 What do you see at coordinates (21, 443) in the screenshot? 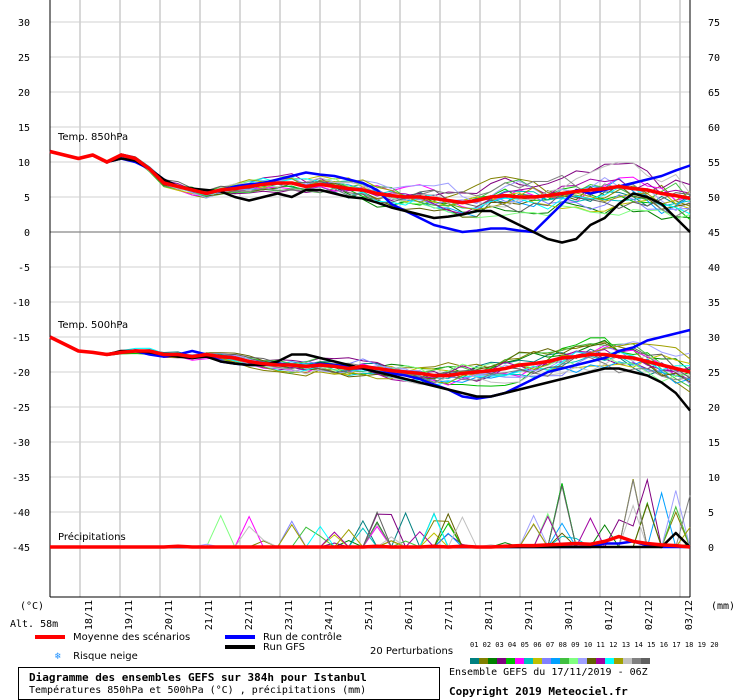
I see `left-tick-label: -30` at bounding box center [21, 443].